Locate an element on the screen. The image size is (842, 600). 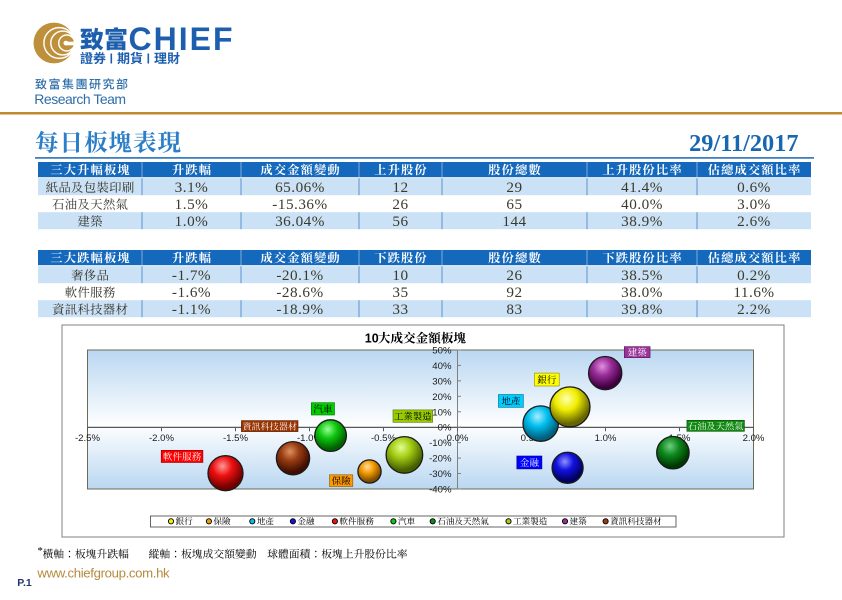
svg-text: 1.5% is located at coordinates (192, 204).